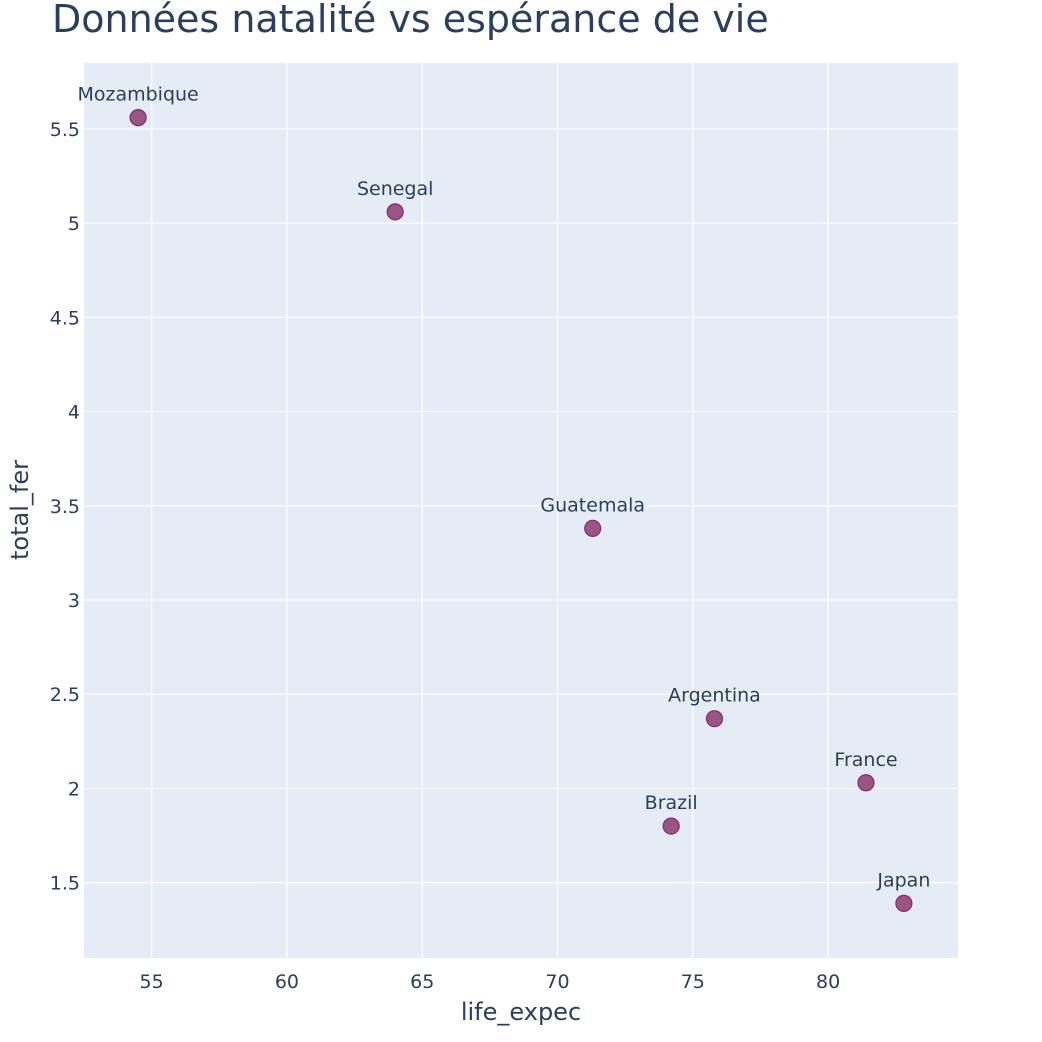 Image resolution: width=1042 pixels, height=1042 pixels. What do you see at coordinates (152, 982) in the screenshot?
I see `x-tick-label: 55` at bounding box center [152, 982].